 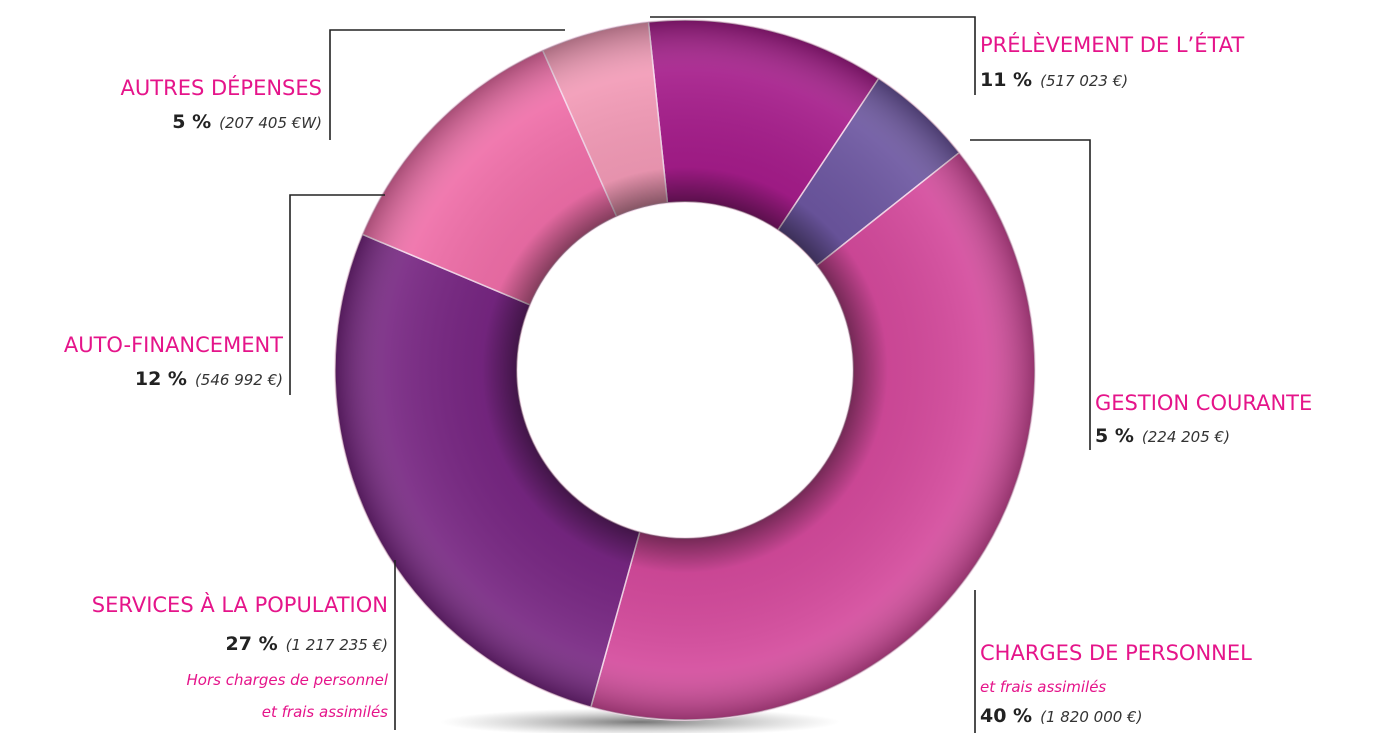 What do you see at coordinates (1186, 437) in the screenshot?
I see `amount: (224 205 €)` at bounding box center [1186, 437].